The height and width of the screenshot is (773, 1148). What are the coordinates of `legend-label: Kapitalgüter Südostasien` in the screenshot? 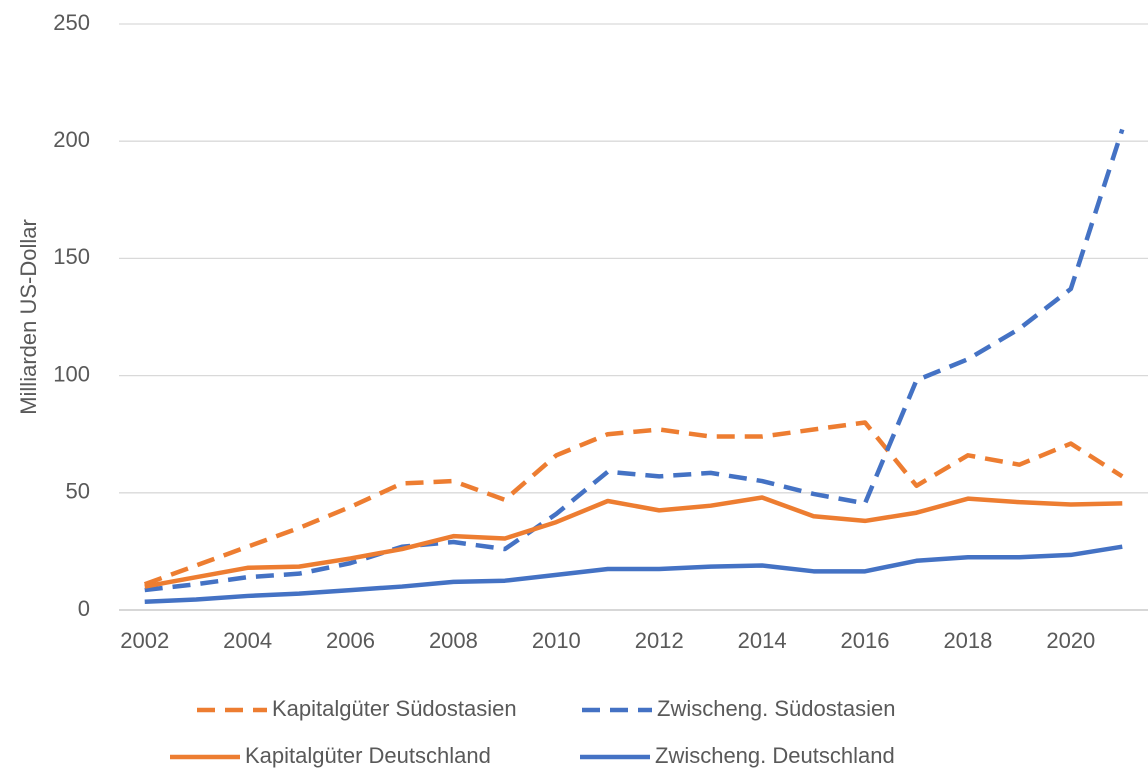 It's located at (394, 708).